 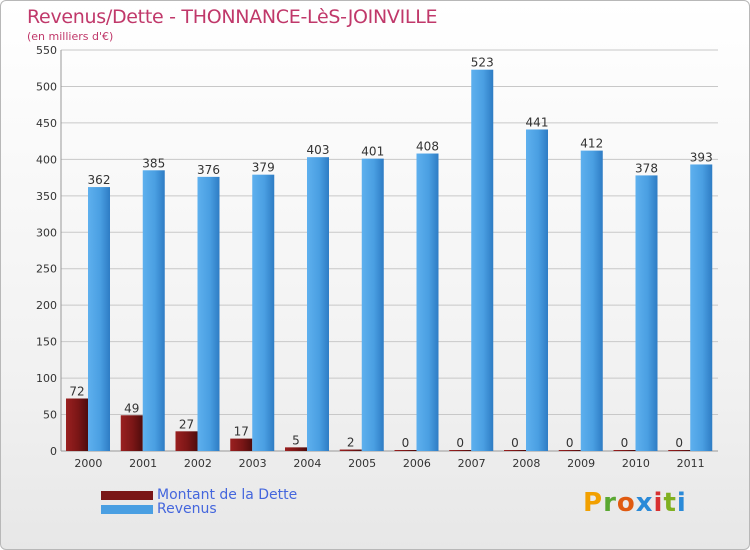 What do you see at coordinates (46, 342) in the screenshot?
I see `y-tick-label: 150` at bounding box center [46, 342].